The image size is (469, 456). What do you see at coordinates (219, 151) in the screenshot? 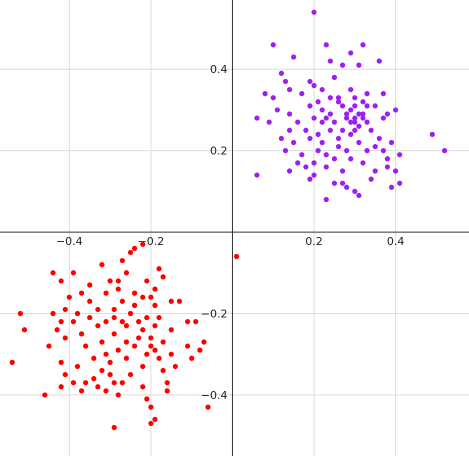
I see `y-tick-label: 0.2` at bounding box center [219, 151].